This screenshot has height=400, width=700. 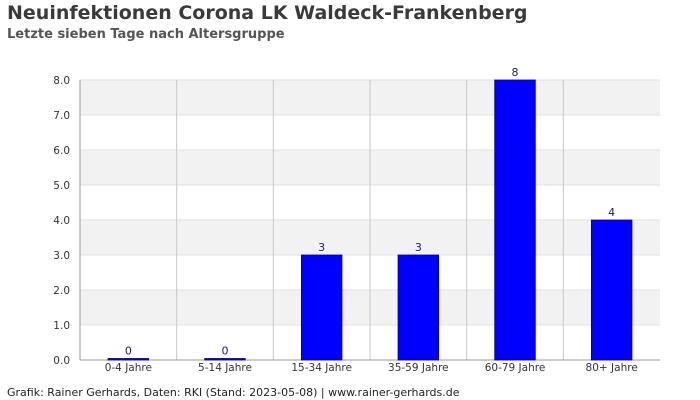 What do you see at coordinates (418, 368) in the screenshot?
I see `x-category-label: 35-59 Jahre` at bounding box center [418, 368].